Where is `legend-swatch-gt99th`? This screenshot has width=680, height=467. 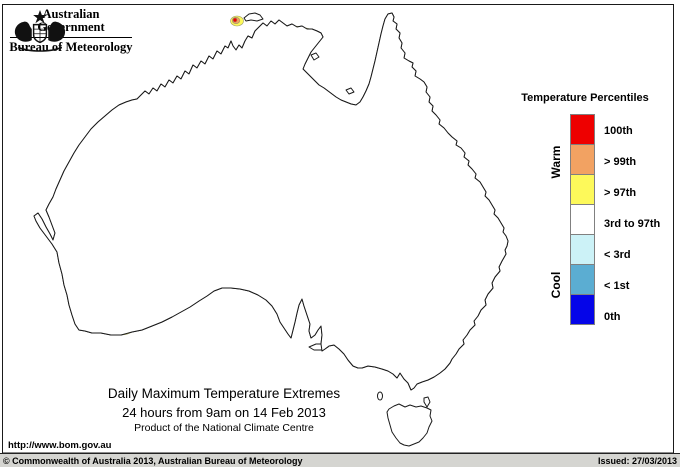 legend-swatch-gt99th is located at coordinates (582, 159).